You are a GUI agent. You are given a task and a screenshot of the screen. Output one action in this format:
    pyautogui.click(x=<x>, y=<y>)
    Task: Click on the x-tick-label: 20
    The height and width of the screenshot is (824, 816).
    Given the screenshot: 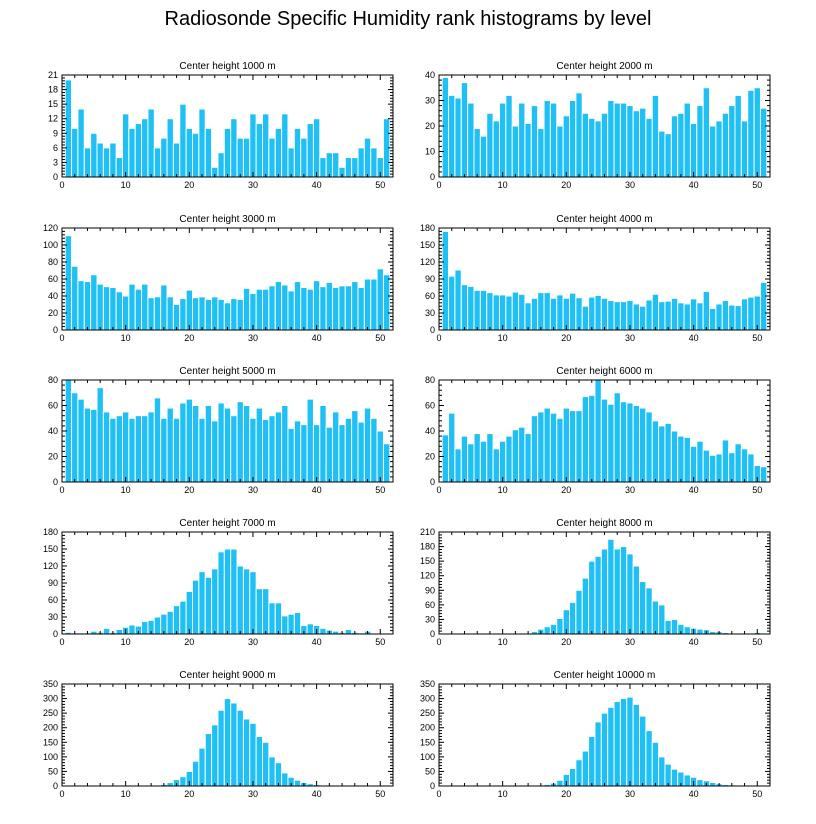 What is the action you would take?
    pyautogui.click(x=189, y=338)
    